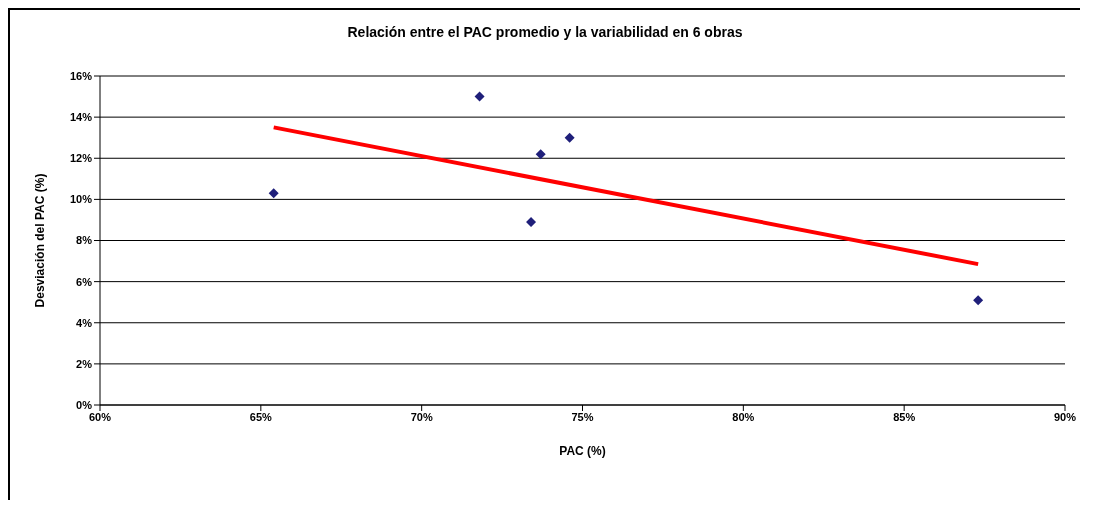 Image resolution: width=1097 pixels, height=506 pixels. What do you see at coordinates (904, 416) in the screenshot?
I see `x-tick-label: 85%` at bounding box center [904, 416].